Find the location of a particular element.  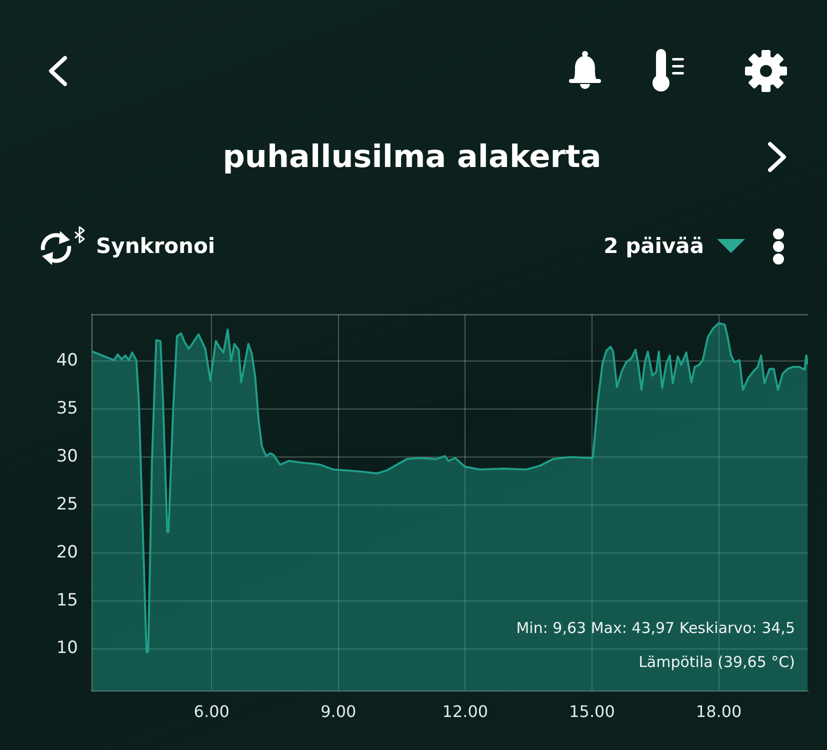

text: 2 päivää is located at coordinates (654, 246).